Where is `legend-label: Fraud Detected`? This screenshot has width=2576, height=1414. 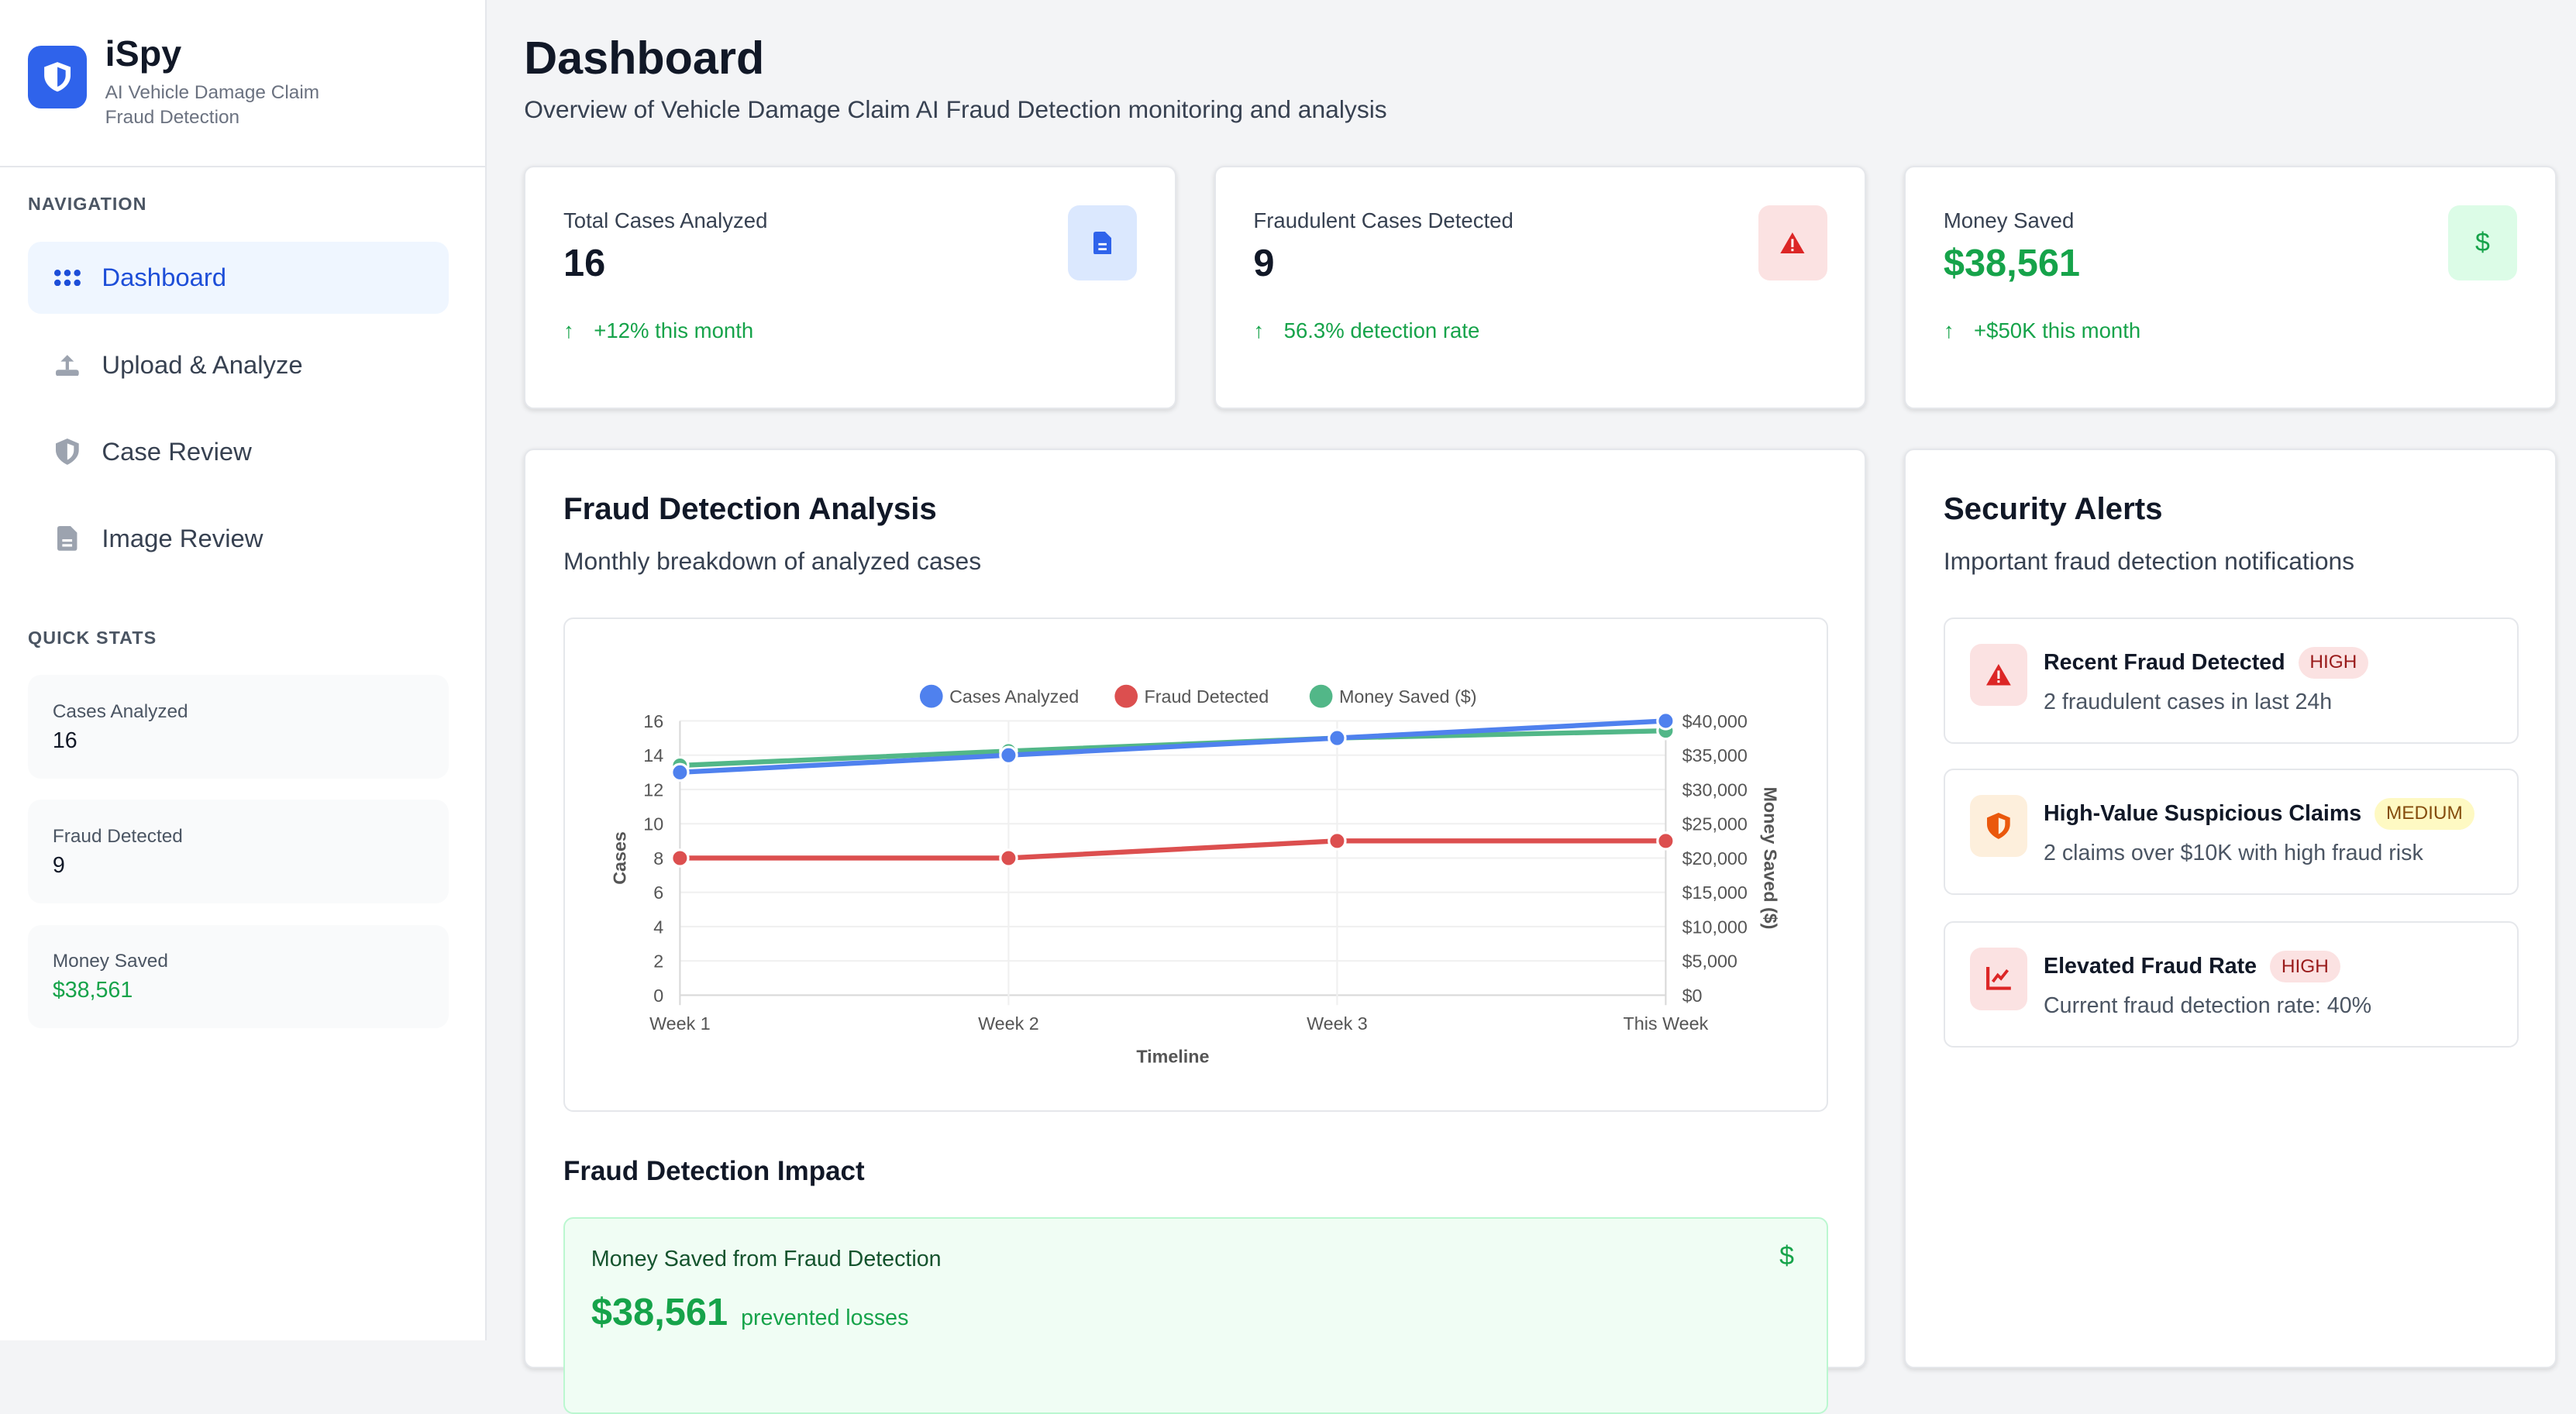 legend-label: Fraud Detected is located at coordinates (1207, 697).